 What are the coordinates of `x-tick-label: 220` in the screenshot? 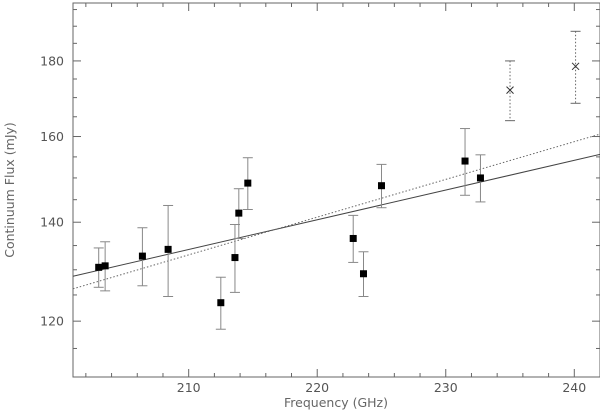 It's located at (317, 387).